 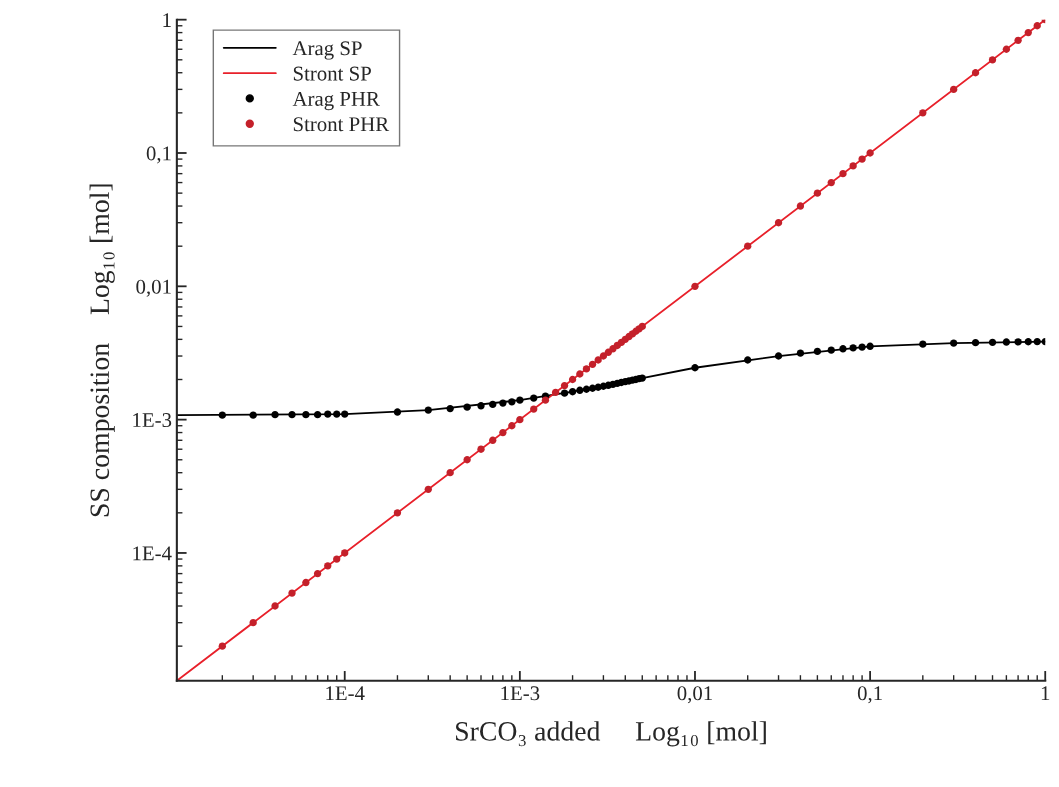 What do you see at coordinates (869, 695) in the screenshot?
I see `x-tick-label: 0,1` at bounding box center [869, 695].